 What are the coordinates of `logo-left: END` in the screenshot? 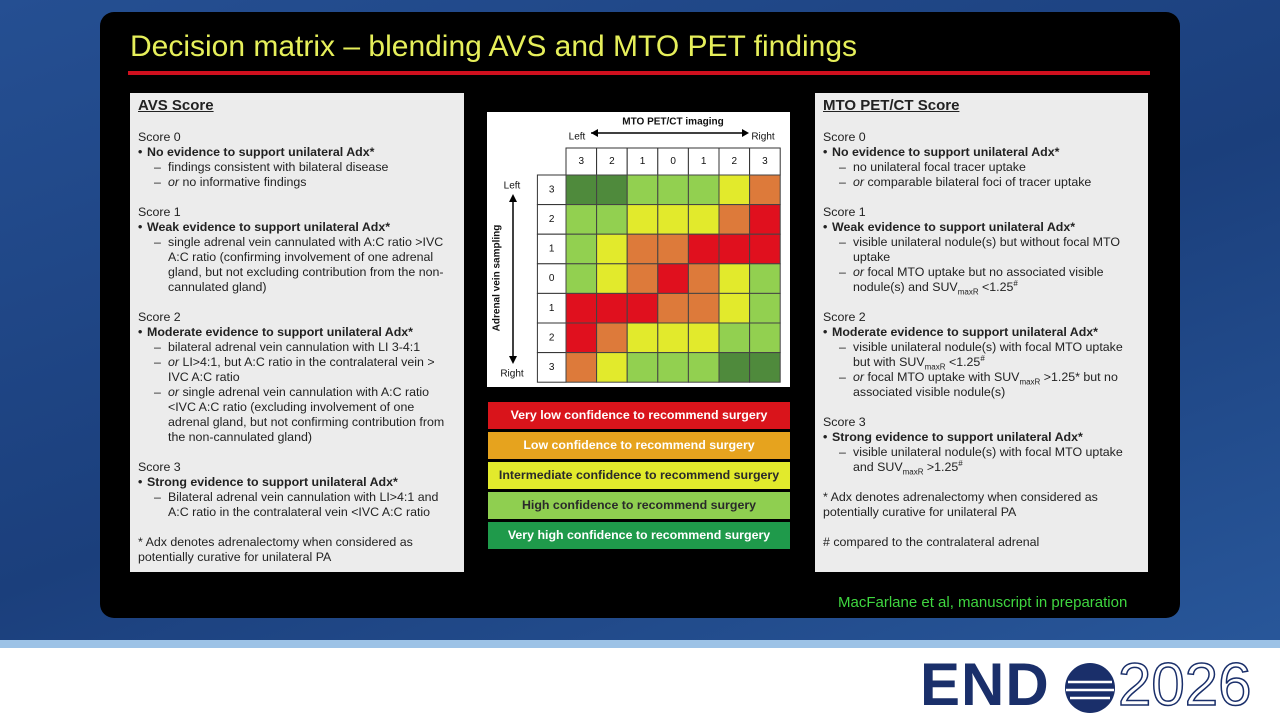 It's located at (985, 684).